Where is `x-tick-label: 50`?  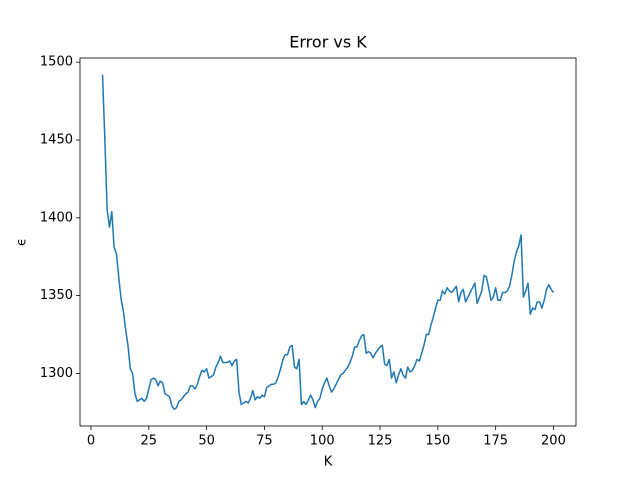
x-tick-label: 50 is located at coordinates (206, 441).